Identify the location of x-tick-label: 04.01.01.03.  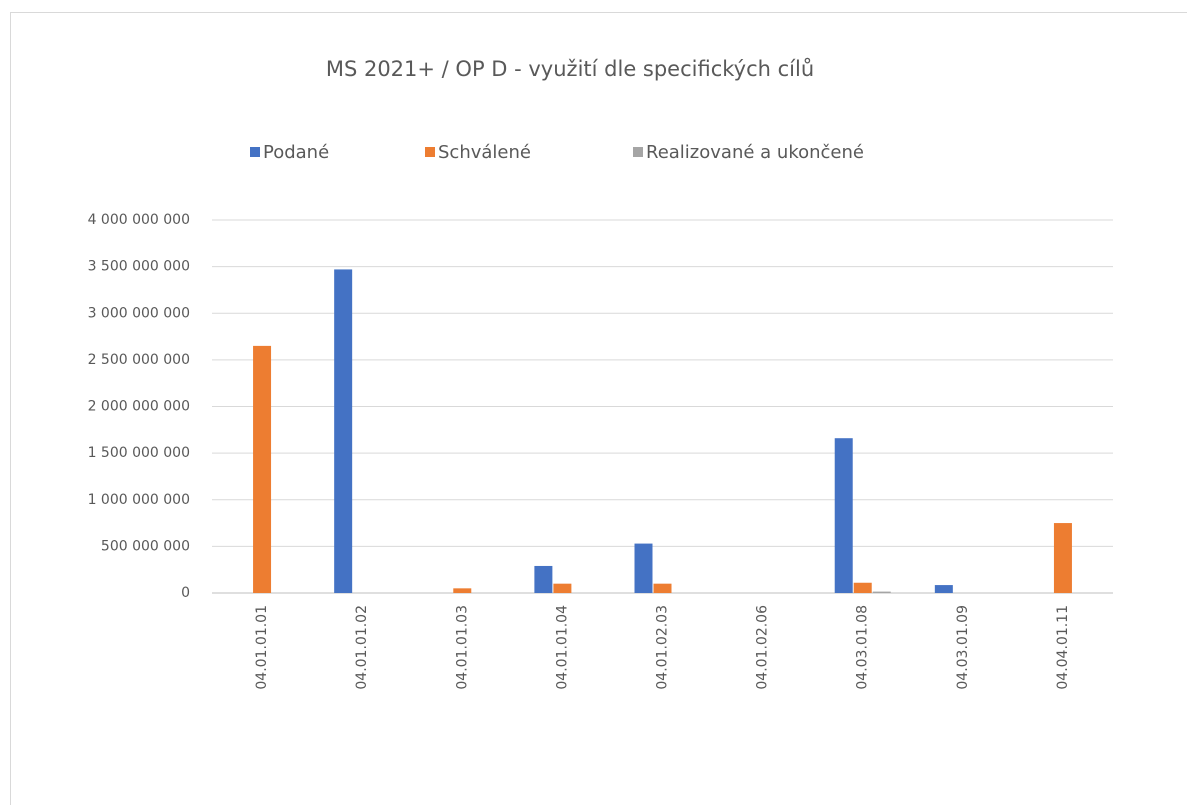
(462, 647).